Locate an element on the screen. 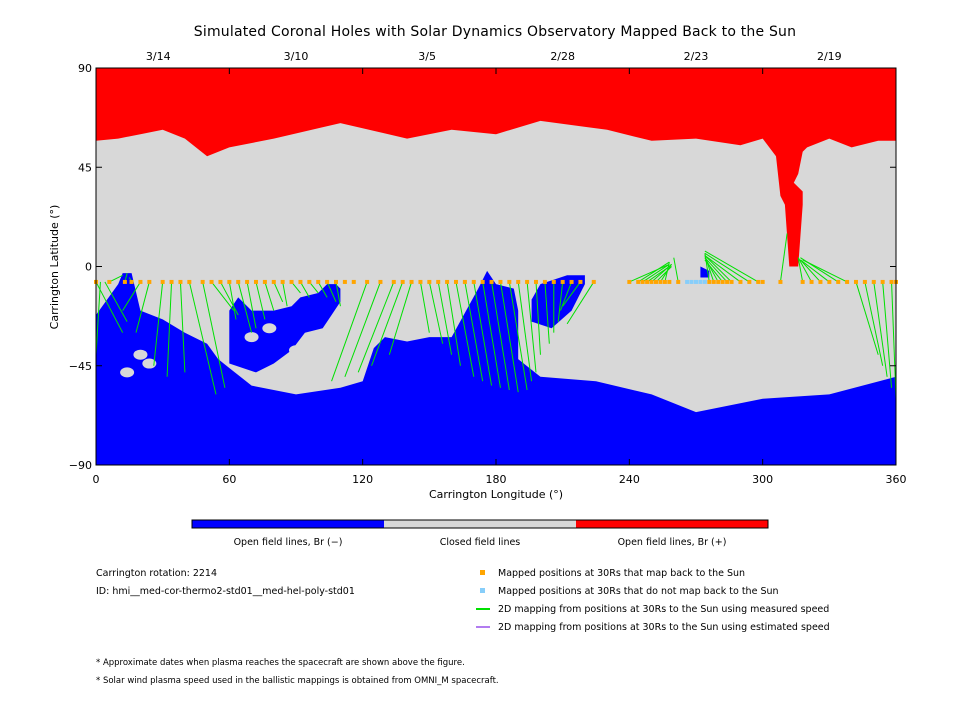 The image size is (960, 720). y-tick-label: −90 is located at coordinates (80, 465).